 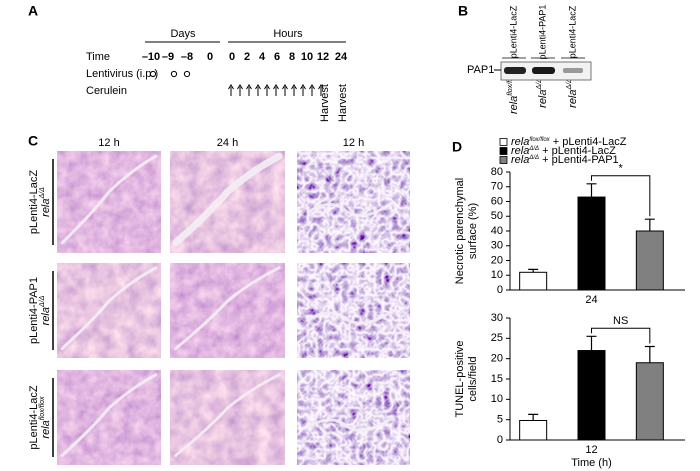 What do you see at coordinates (122, 74) in the screenshot?
I see `row-label: Lentivirus (i.p.)` at bounding box center [122, 74].